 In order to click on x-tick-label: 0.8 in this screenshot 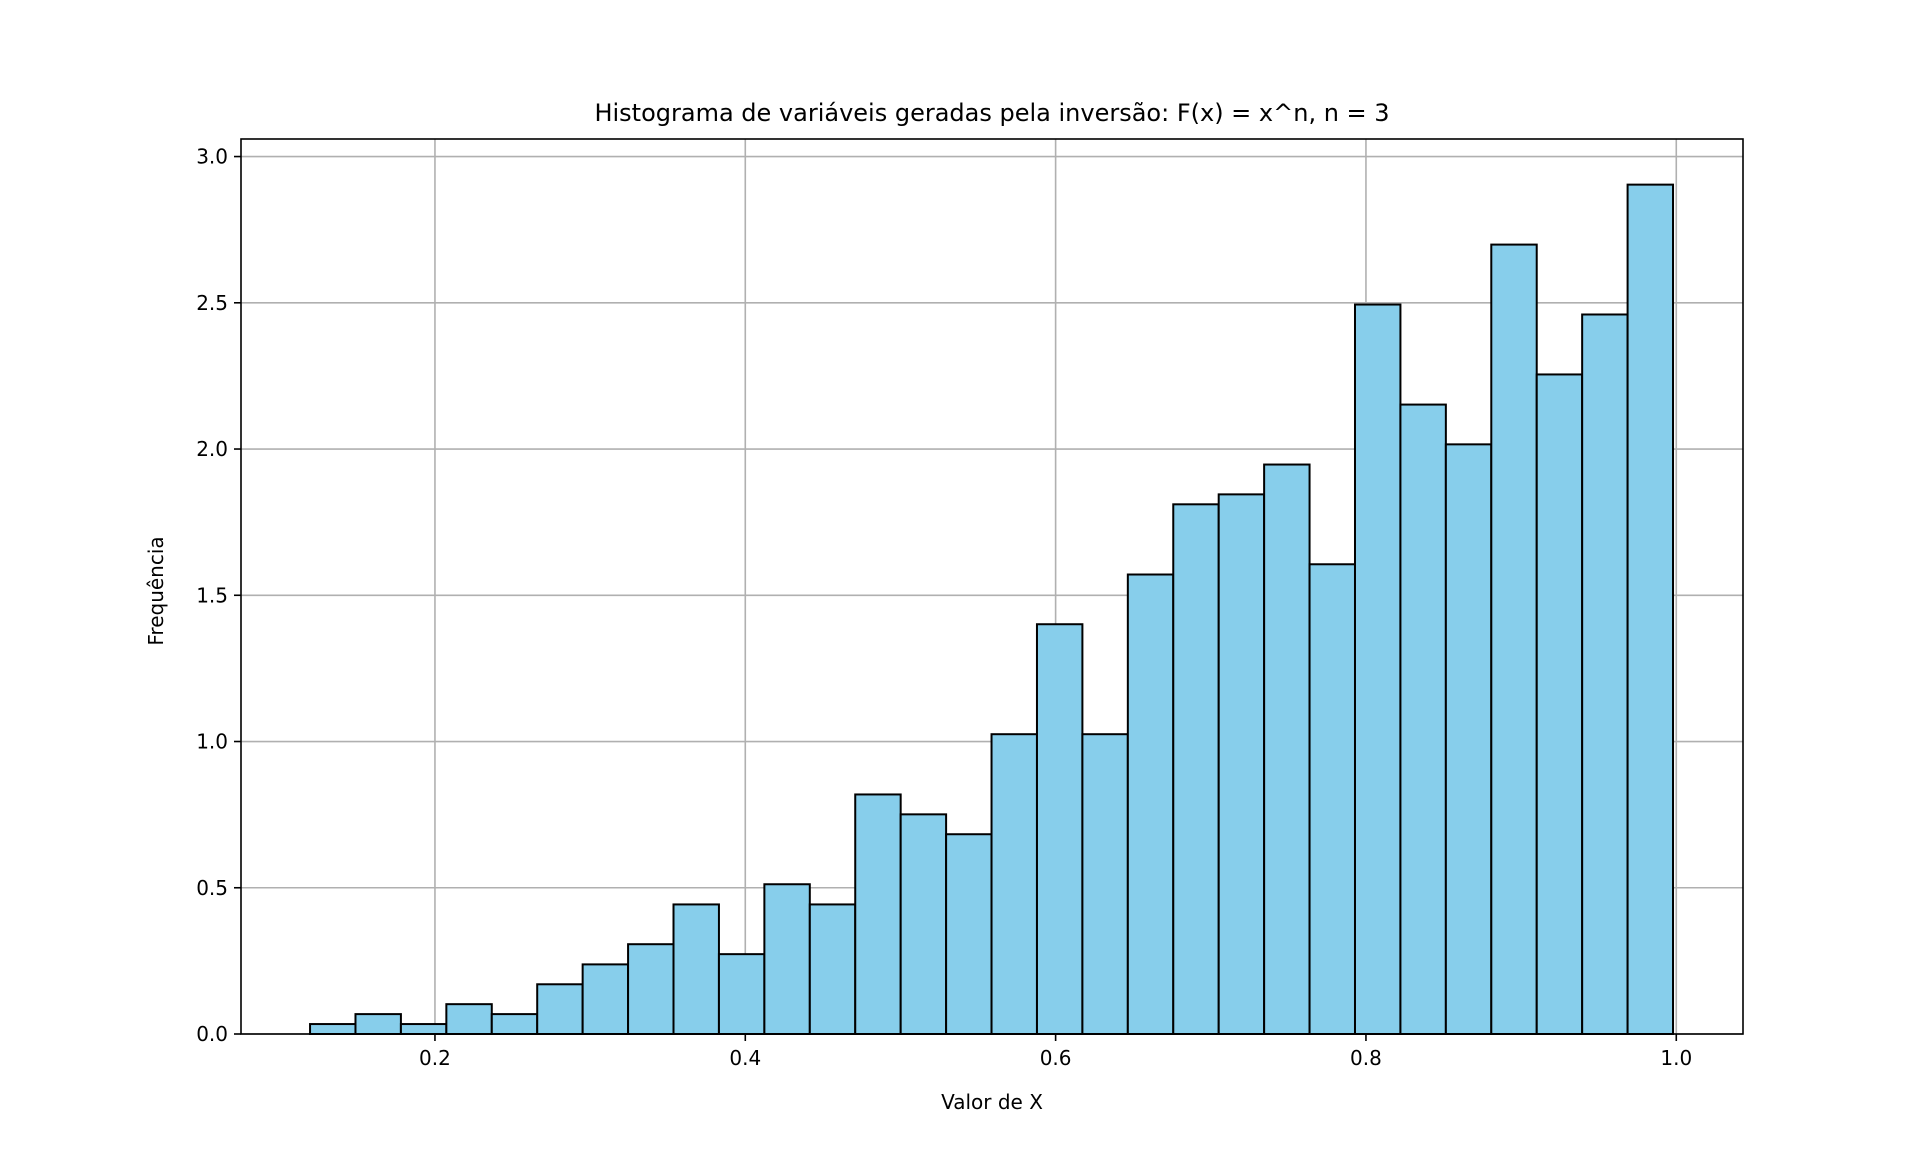, I will do `click(1366, 1058)`.